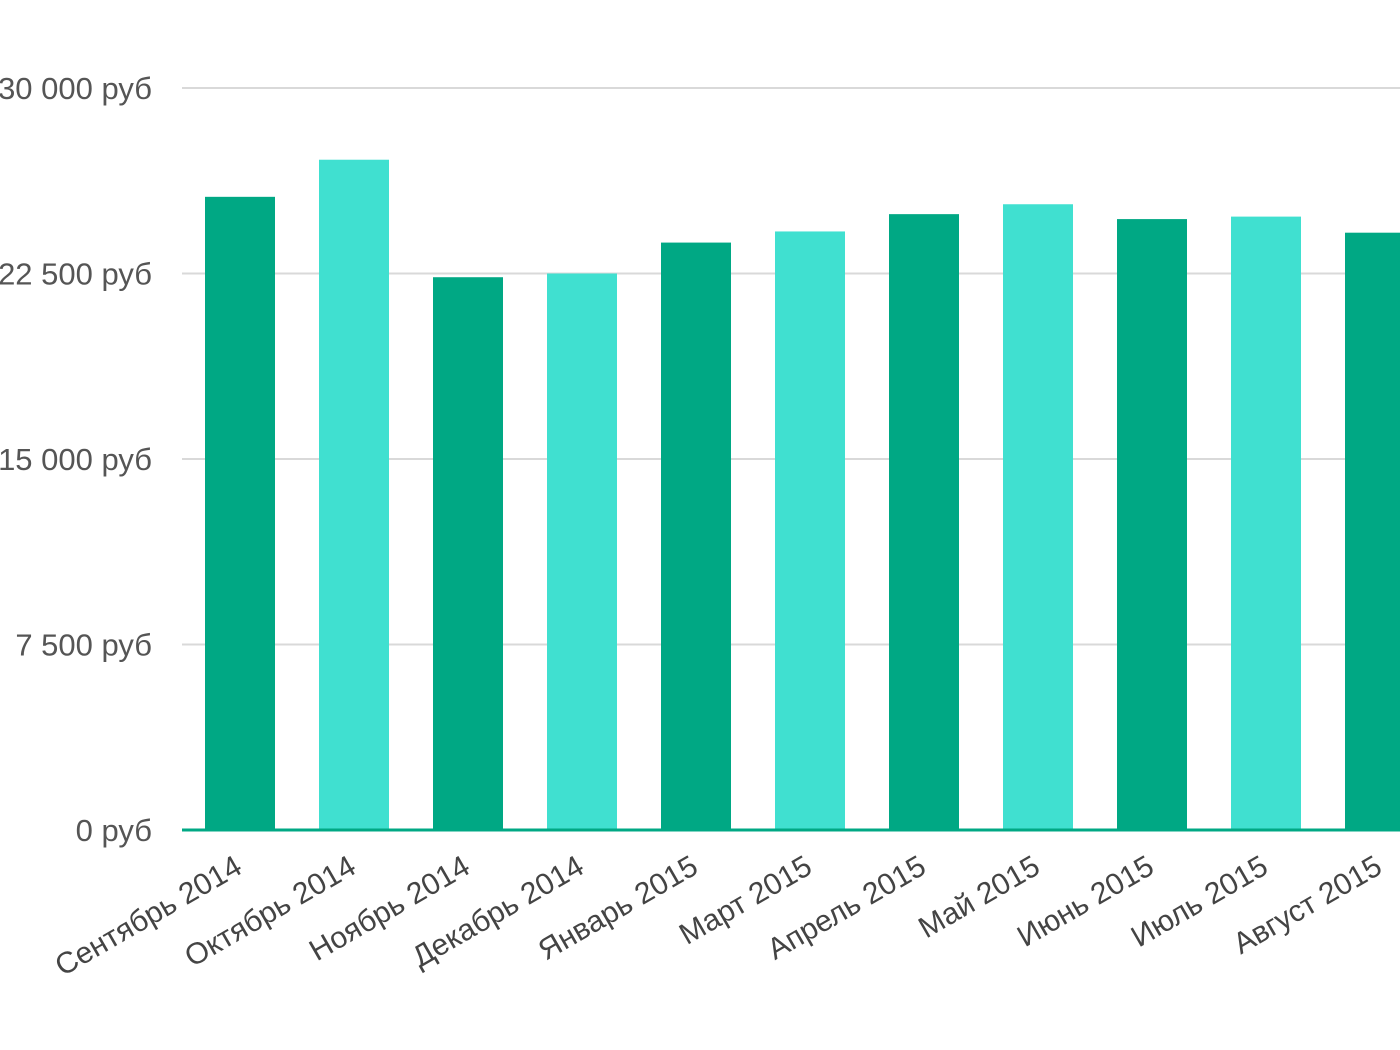 The width and height of the screenshot is (1400, 1050). Describe the element at coordinates (76, 274) in the screenshot. I see `y-tick-label: 22 500 руб` at that location.